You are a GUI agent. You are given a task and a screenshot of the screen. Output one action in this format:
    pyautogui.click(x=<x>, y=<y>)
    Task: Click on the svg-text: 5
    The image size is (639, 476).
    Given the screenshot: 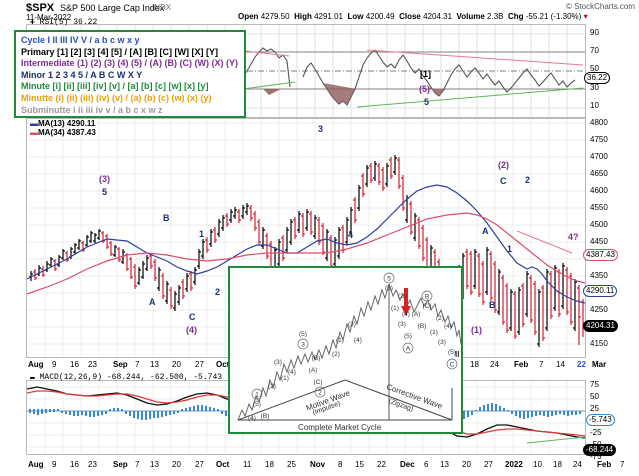 What is the action you would take?
    pyautogui.click(x=389, y=279)
    